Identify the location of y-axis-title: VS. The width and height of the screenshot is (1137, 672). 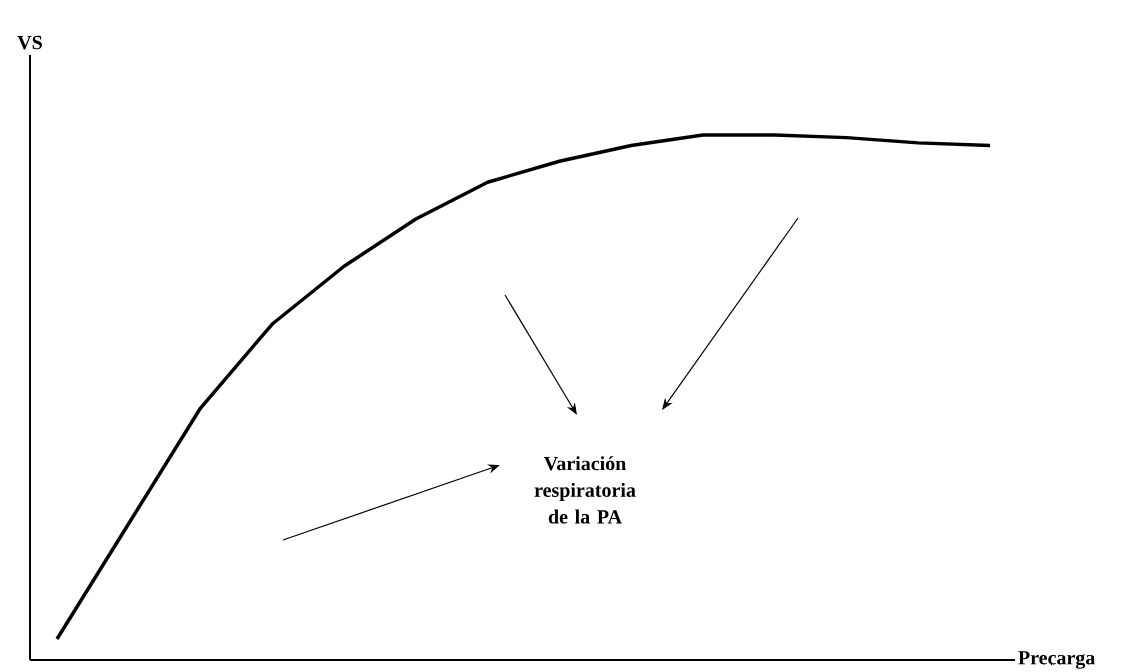
(29, 42).